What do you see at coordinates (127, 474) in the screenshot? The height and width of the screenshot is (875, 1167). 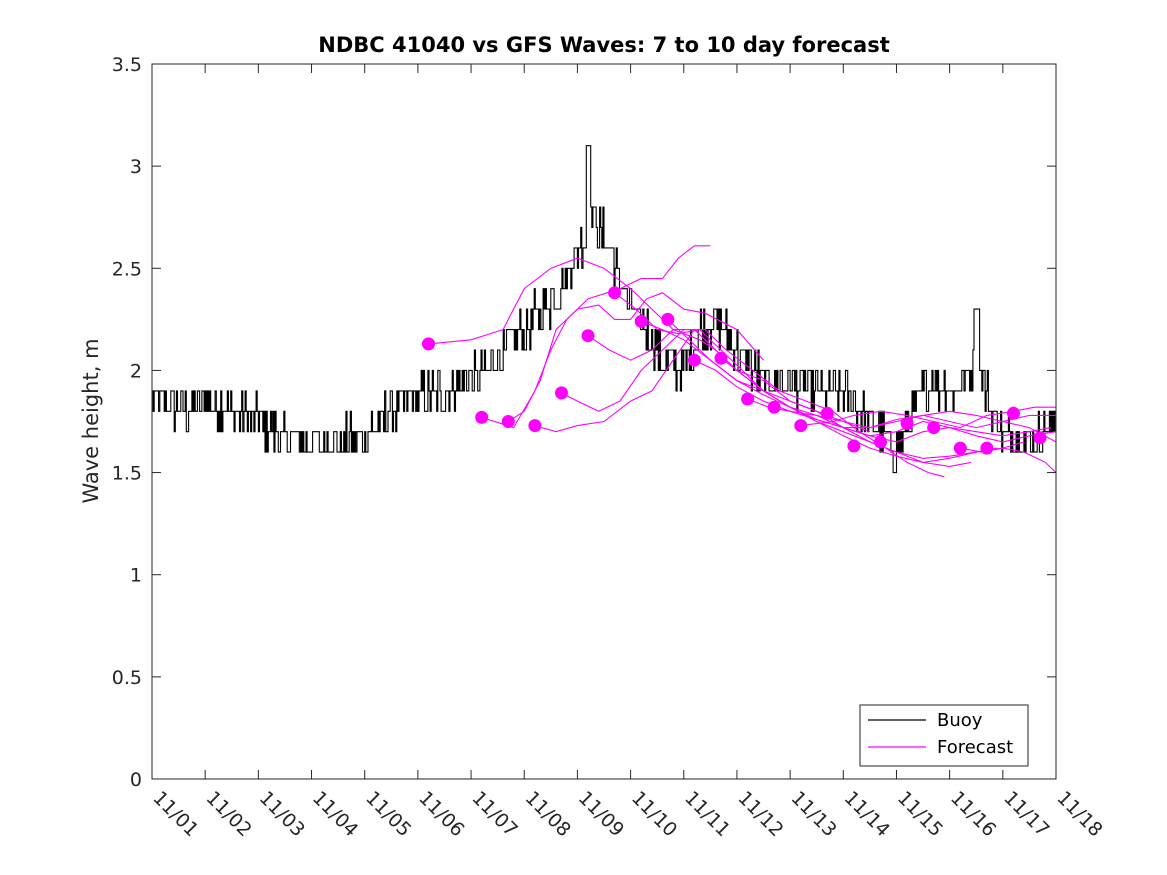 I see `y-tick-label: 1.5` at bounding box center [127, 474].